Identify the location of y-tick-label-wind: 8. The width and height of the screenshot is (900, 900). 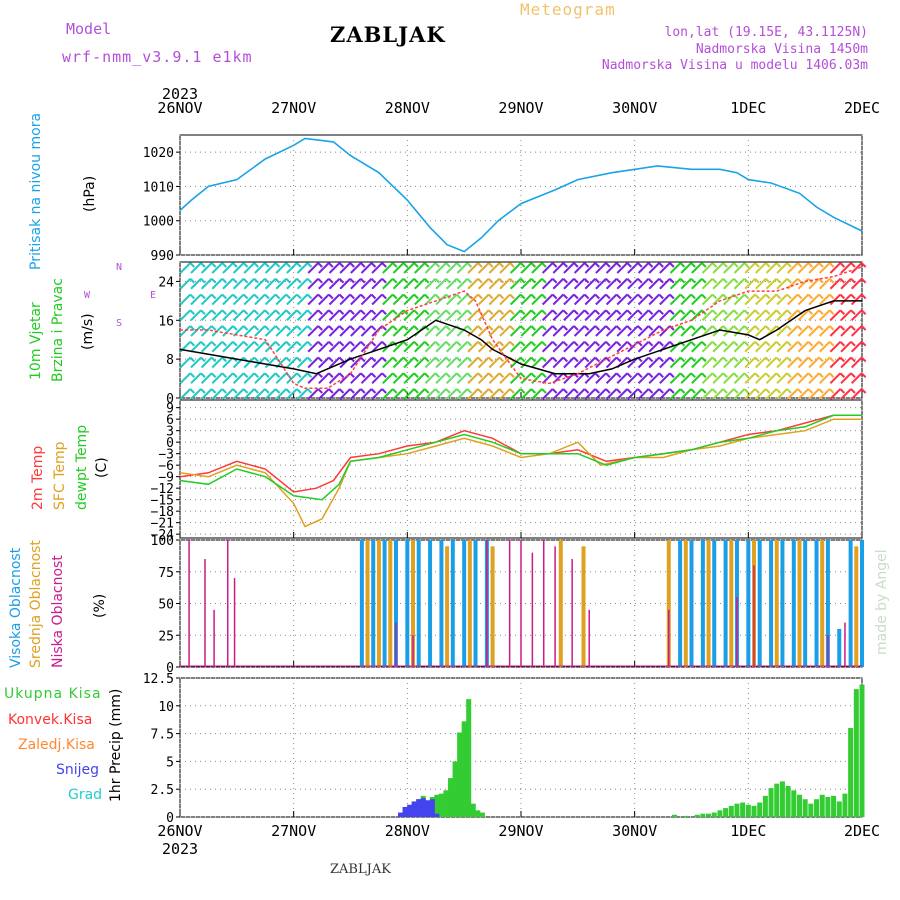
(170, 360).